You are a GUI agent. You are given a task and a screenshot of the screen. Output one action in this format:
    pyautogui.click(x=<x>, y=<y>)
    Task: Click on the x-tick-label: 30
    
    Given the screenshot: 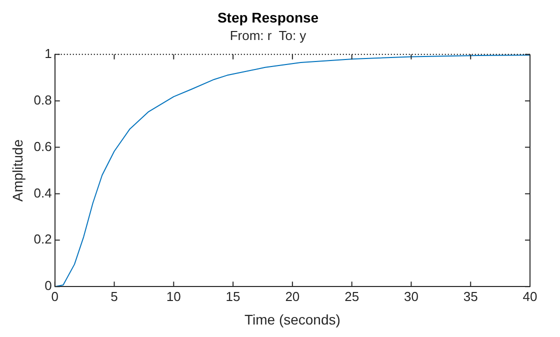 What is the action you would take?
    pyautogui.click(x=411, y=296)
    